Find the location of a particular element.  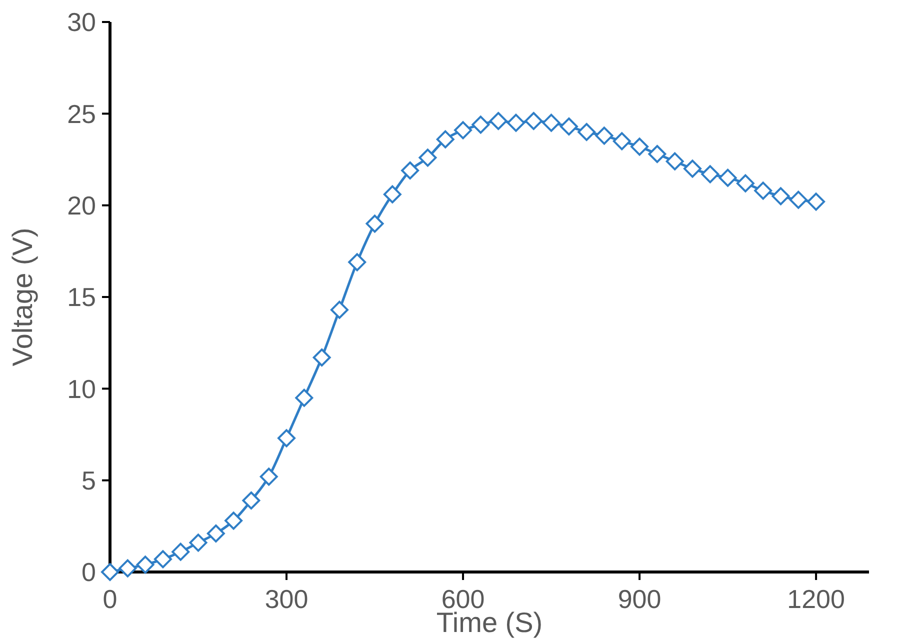

y-tick-label: 20 is located at coordinates (81, 205).